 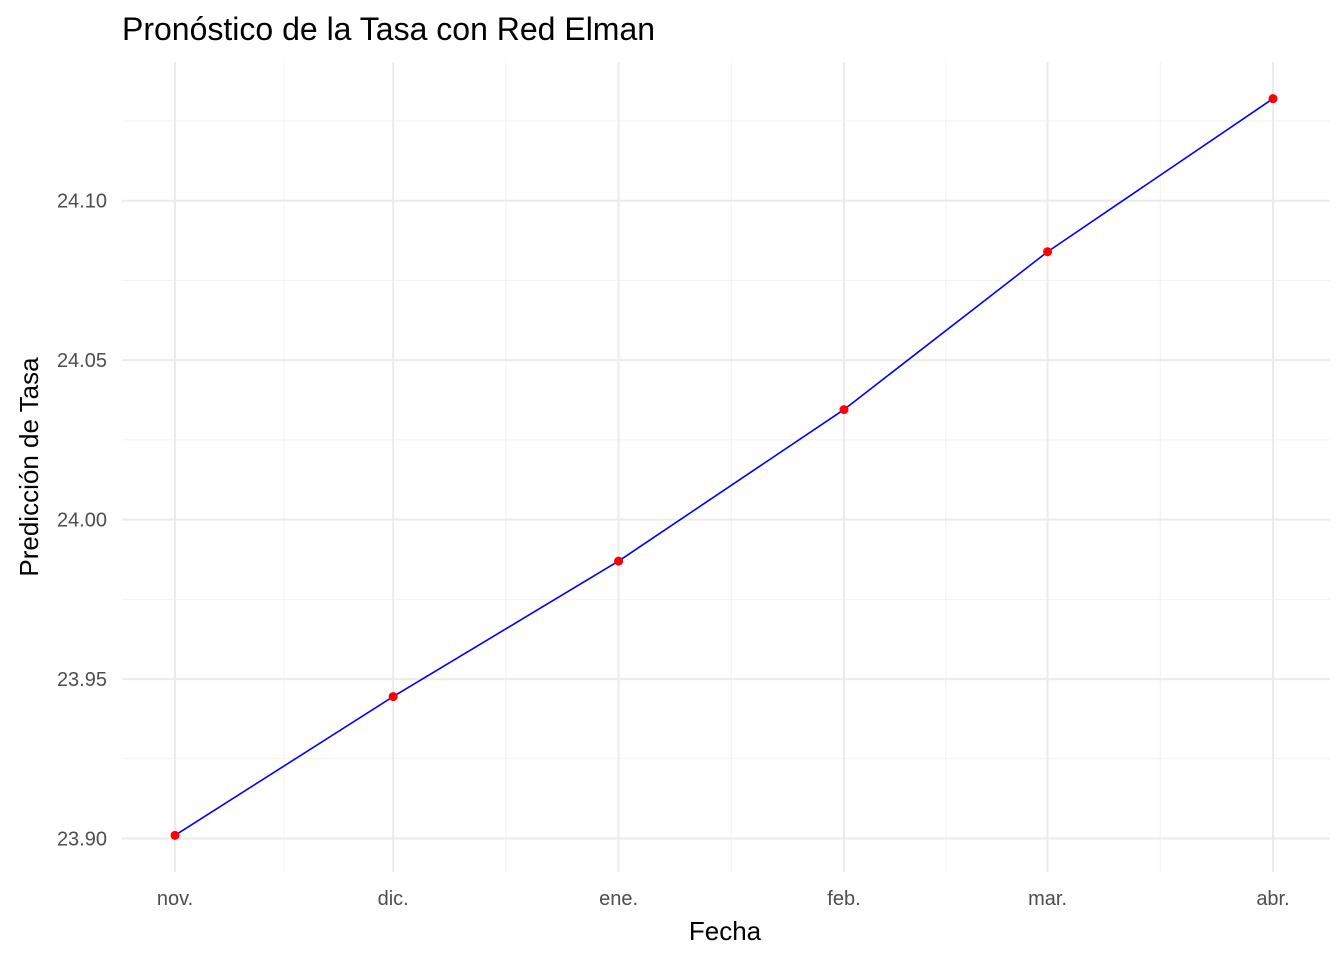 I want to click on y-axis-ticks: 23.90 23.95 24.00 24.05 24.10, so click(x=82, y=521).